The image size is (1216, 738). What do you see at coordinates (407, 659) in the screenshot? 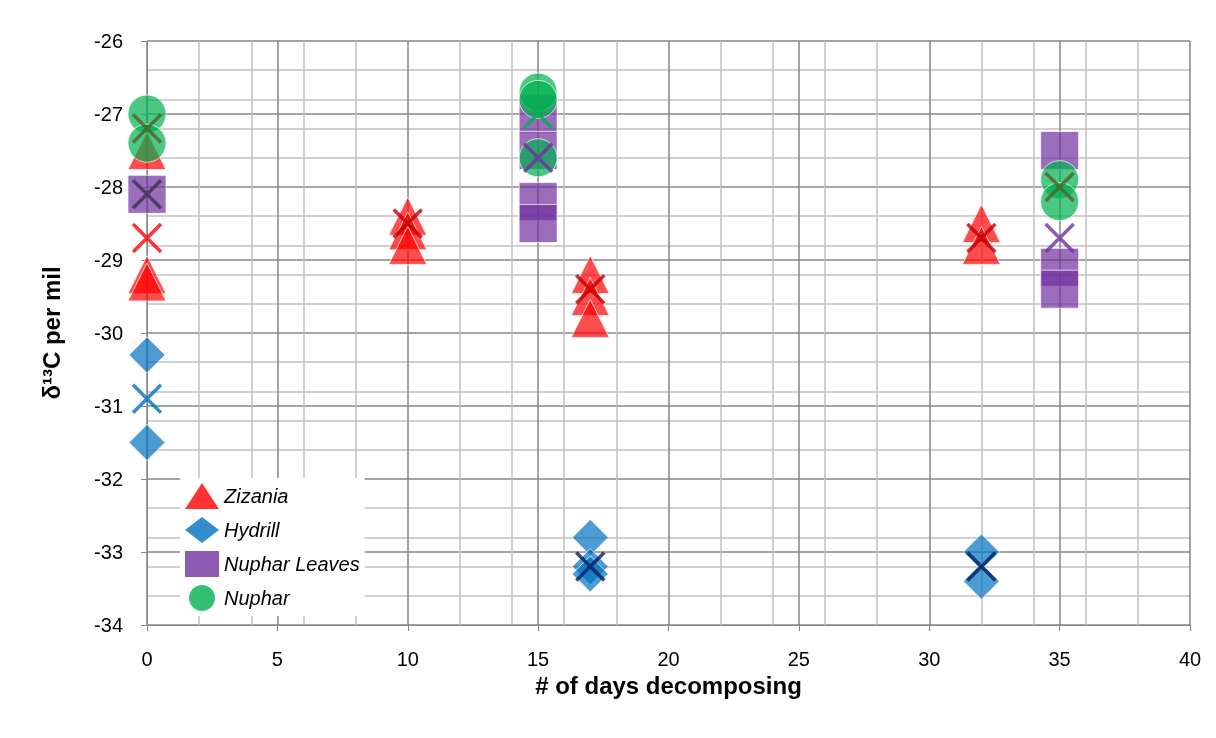
I see `x-tick-label: 10` at bounding box center [407, 659].